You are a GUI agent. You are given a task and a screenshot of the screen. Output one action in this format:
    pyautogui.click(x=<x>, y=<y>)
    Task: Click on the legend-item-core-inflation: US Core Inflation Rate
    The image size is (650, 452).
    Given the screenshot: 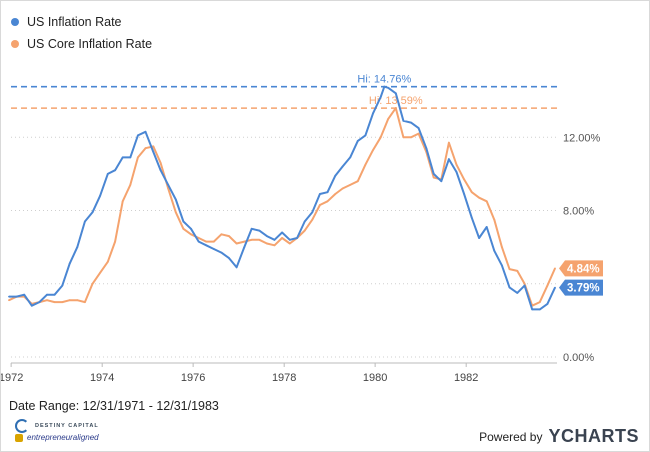 What is the action you would take?
    pyautogui.click(x=80, y=44)
    